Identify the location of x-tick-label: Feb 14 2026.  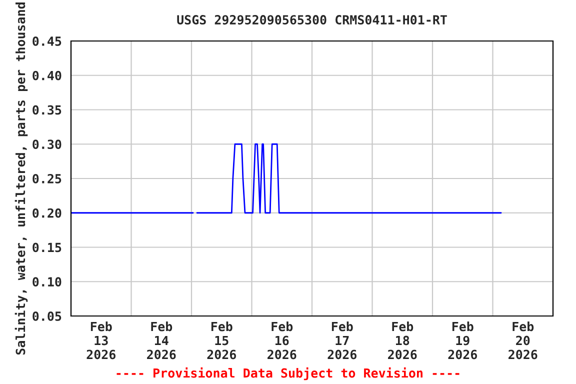
(161, 341).